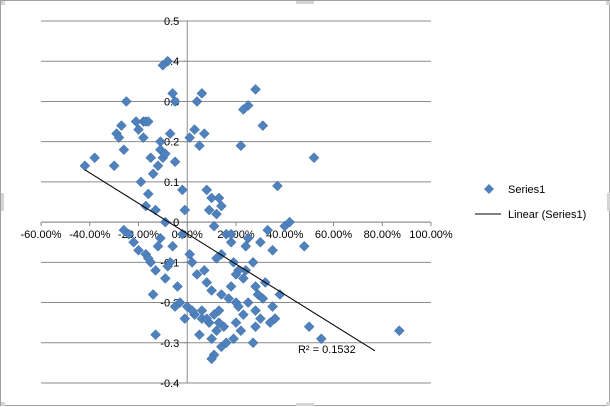 This screenshot has width=610, height=407. Describe the element at coordinates (285, 235) in the screenshot. I see `x-tick-label-5: 40.00%` at that location.